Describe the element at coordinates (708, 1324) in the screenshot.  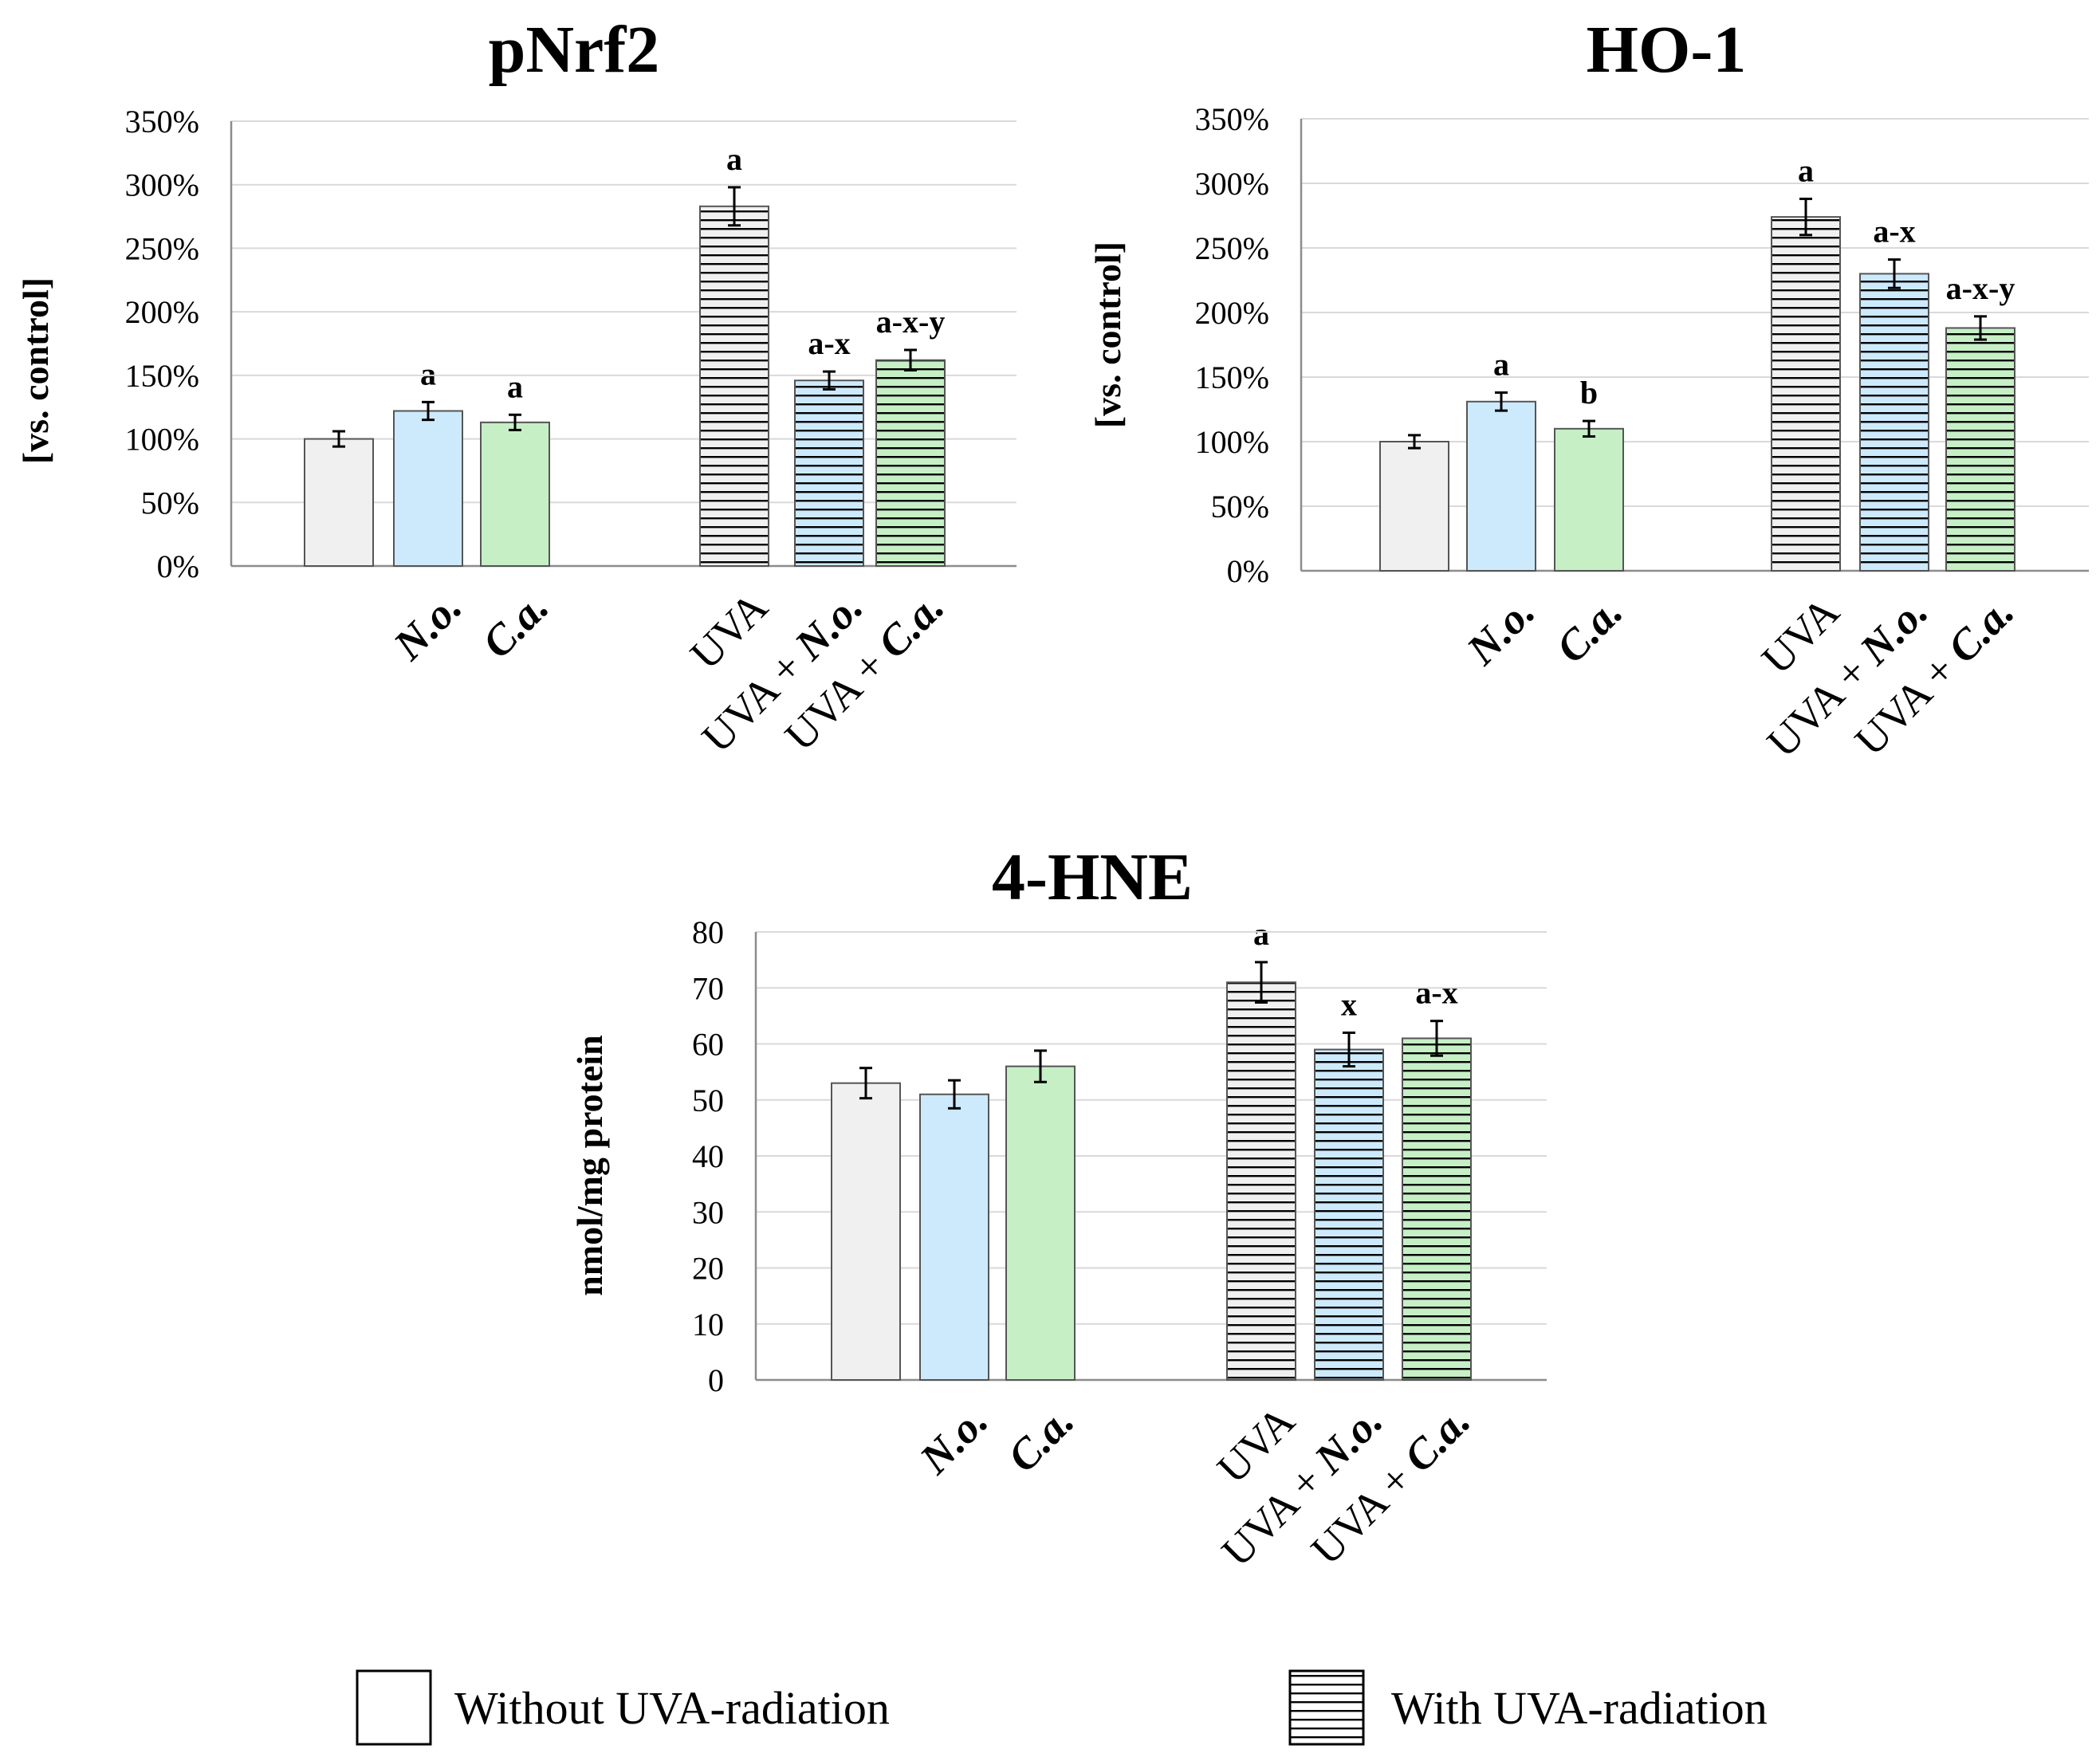
I see `y-tick-label: 10` at that location.